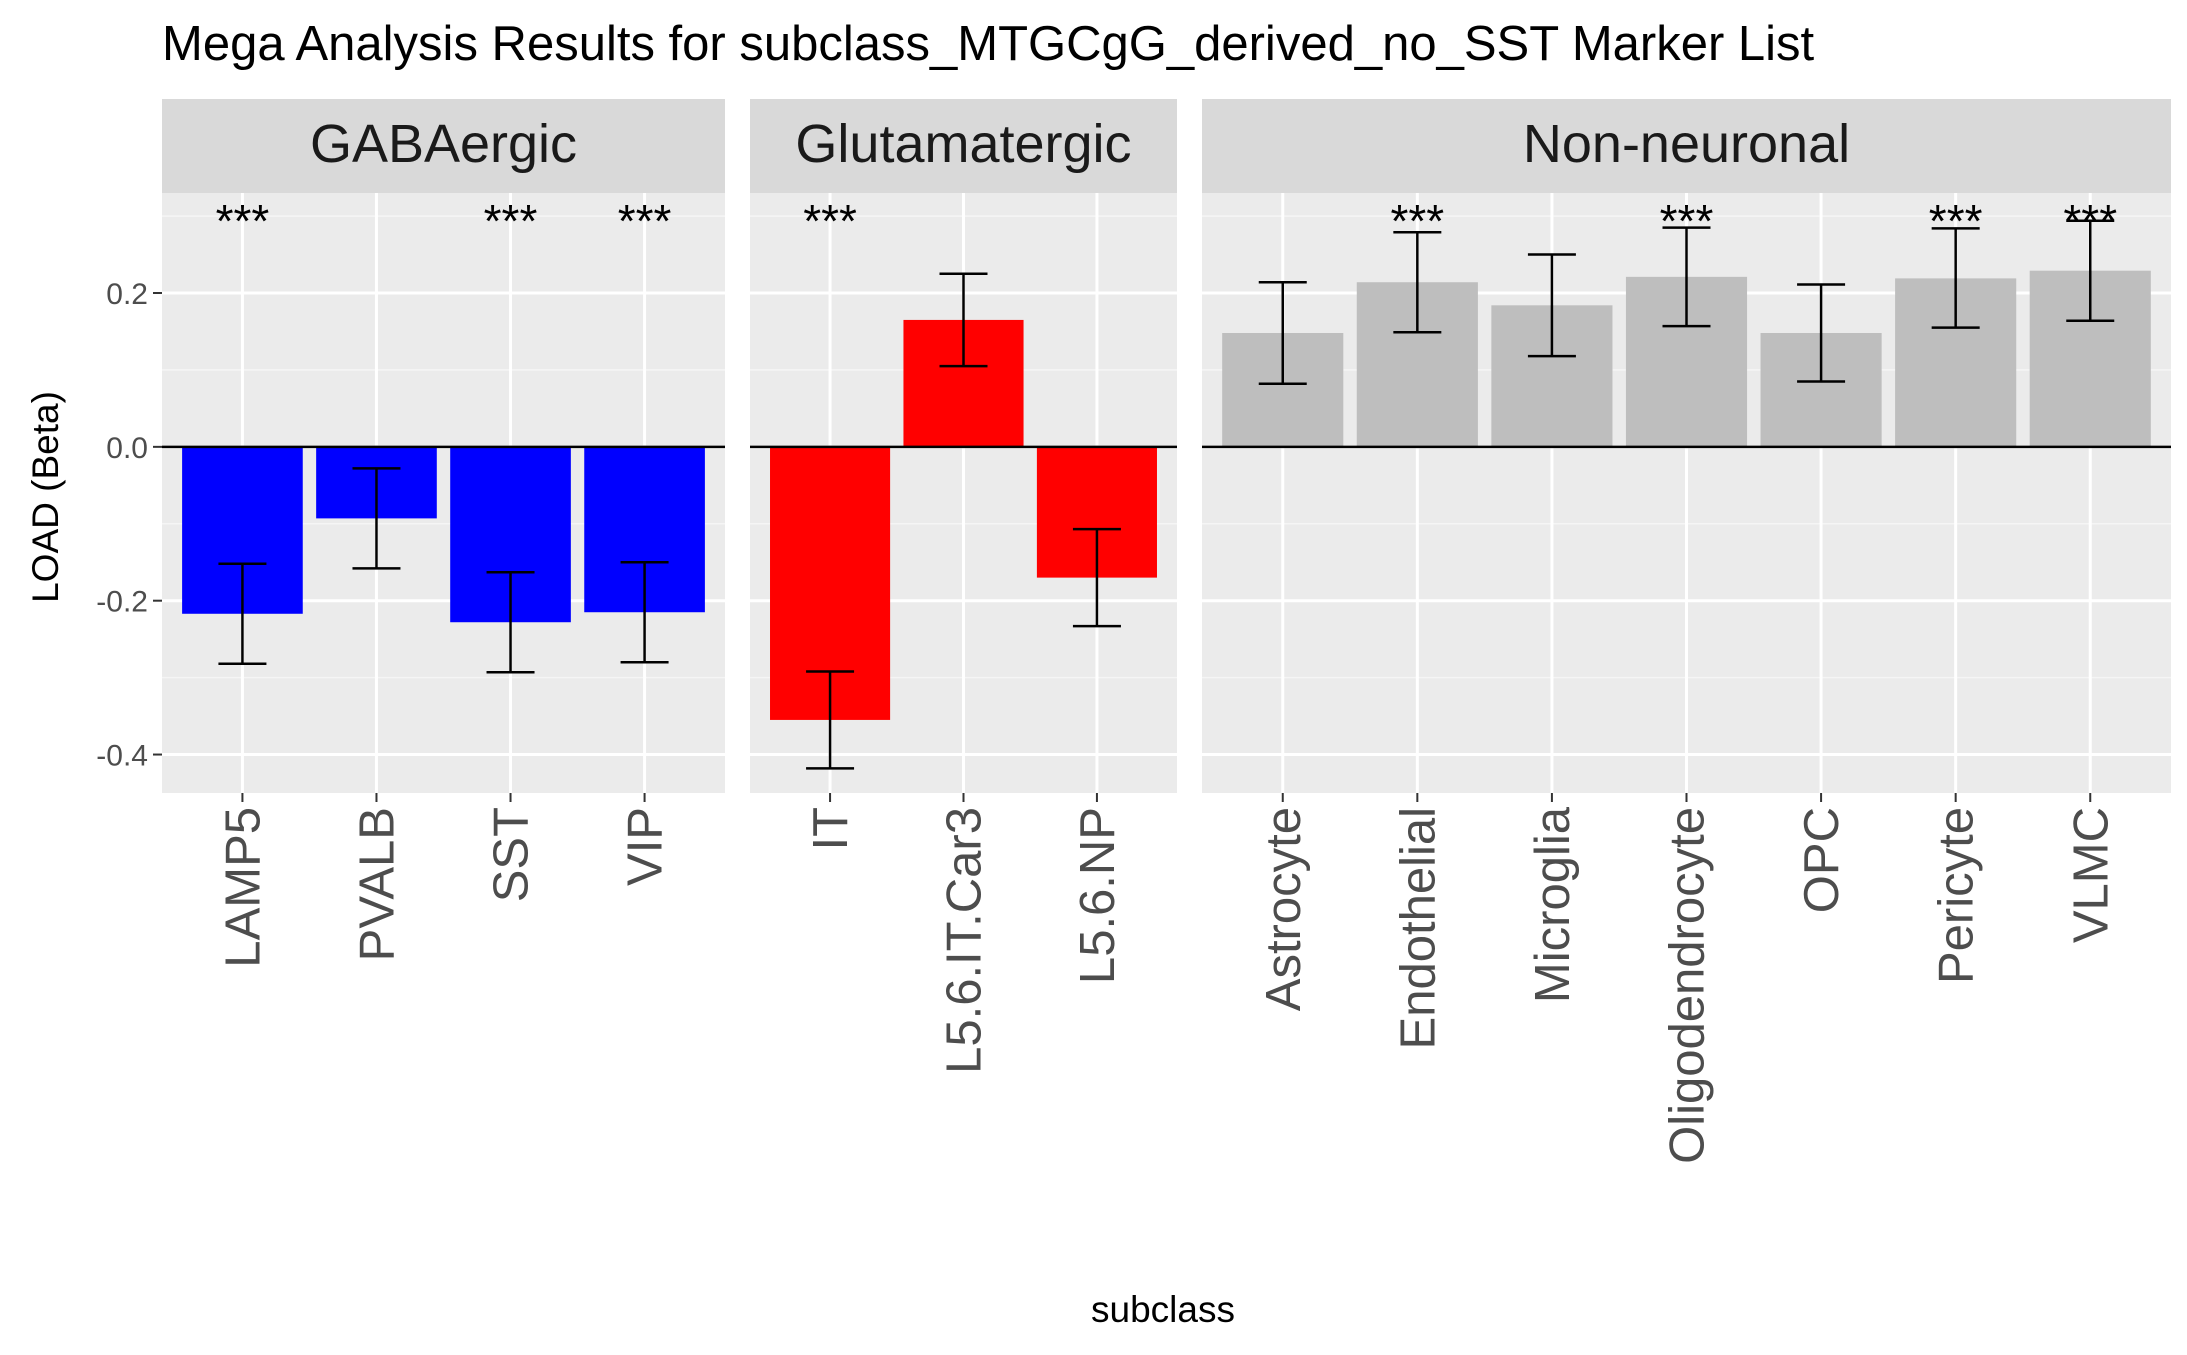  I want to click on y-tick-label: -0.4, so click(122, 756).